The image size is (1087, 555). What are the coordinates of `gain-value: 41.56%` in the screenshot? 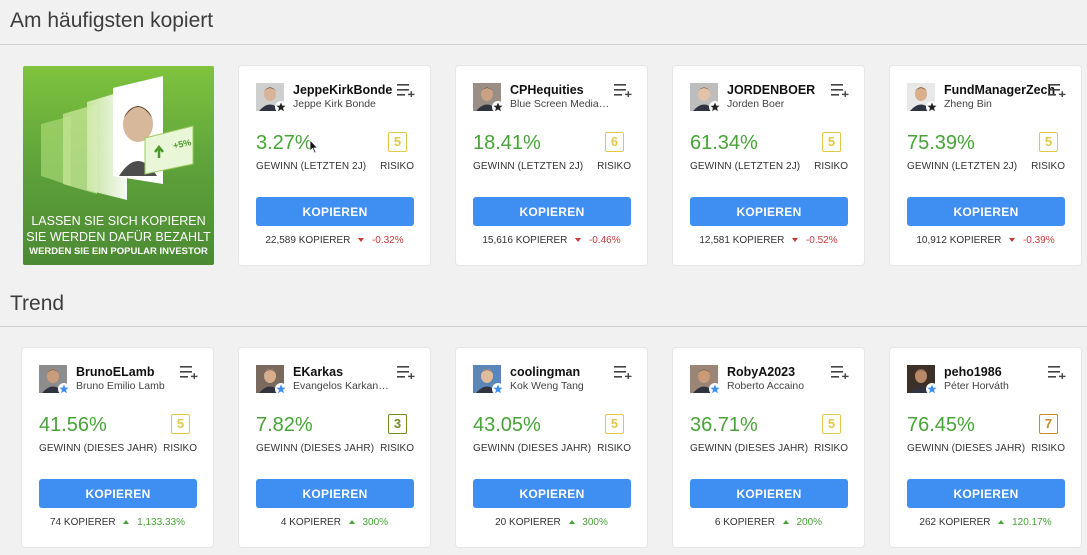 It's located at (73, 425).